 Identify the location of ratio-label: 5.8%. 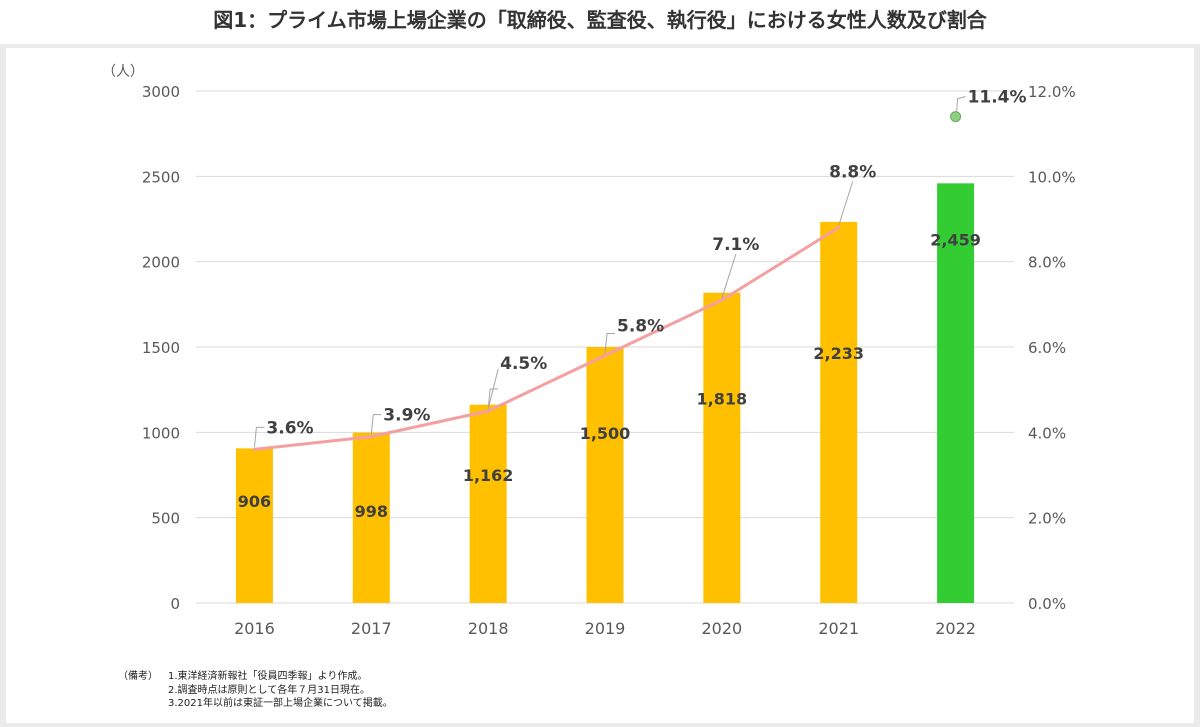
(640, 327).